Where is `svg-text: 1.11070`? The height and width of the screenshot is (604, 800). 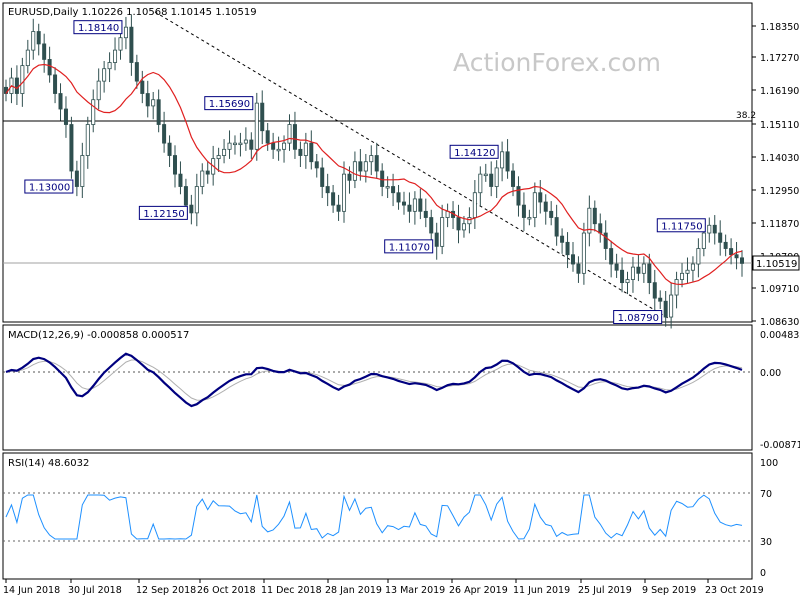
svg-text: 1.11070 is located at coordinates (409, 247).